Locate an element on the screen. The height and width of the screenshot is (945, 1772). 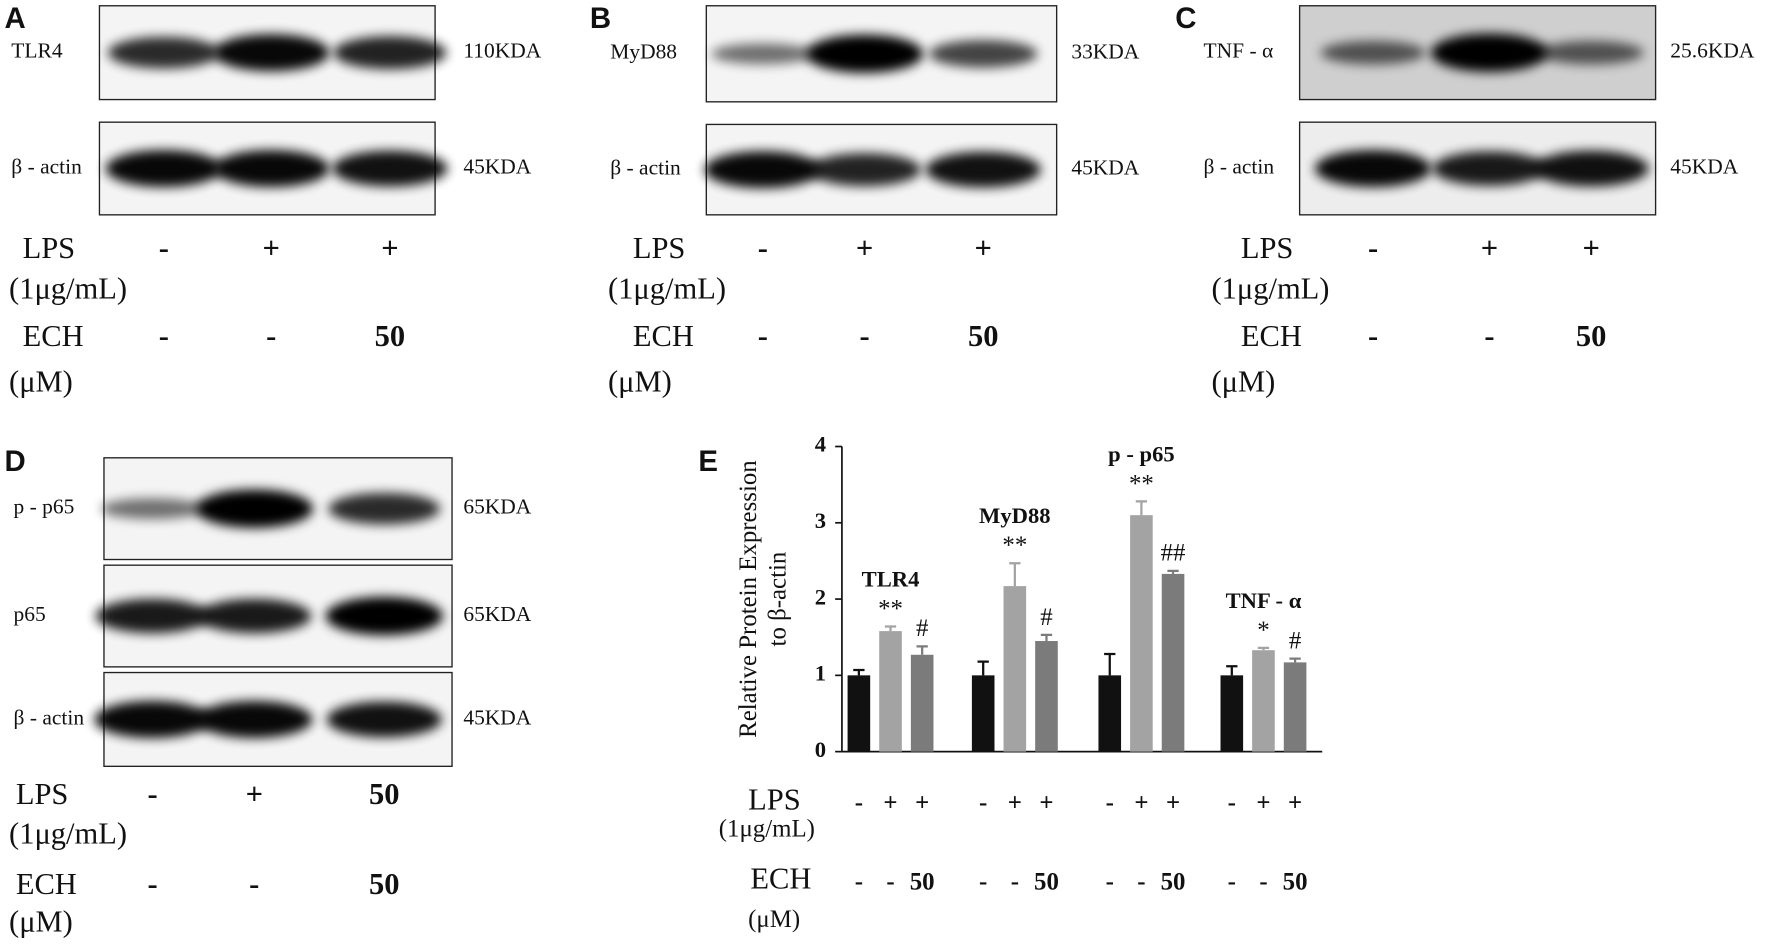
panel-letter: C is located at coordinates (1185, 18).